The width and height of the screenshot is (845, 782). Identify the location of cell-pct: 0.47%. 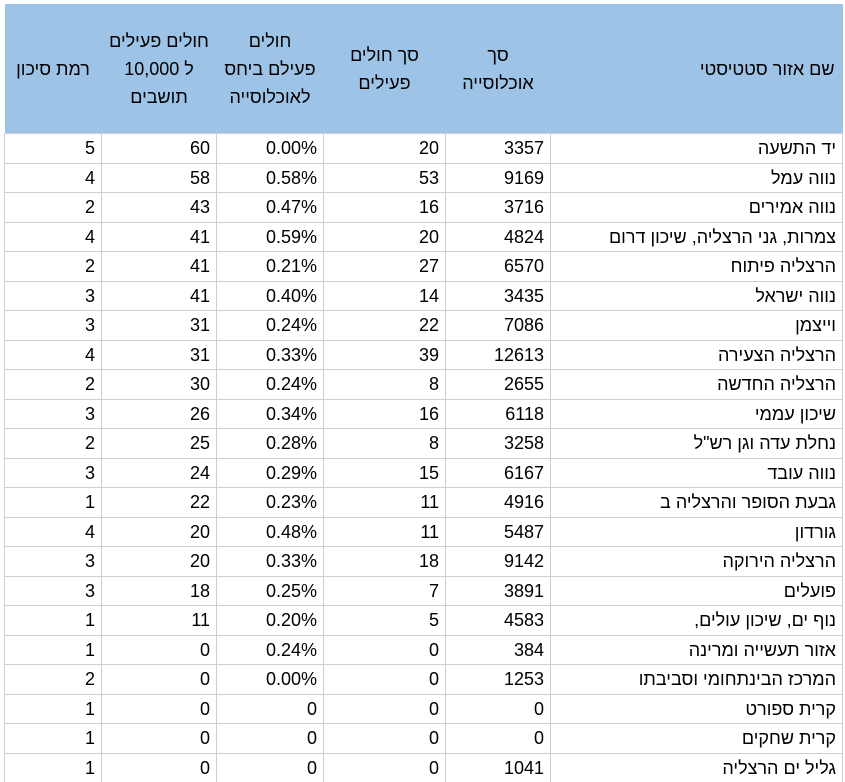
(270, 207).